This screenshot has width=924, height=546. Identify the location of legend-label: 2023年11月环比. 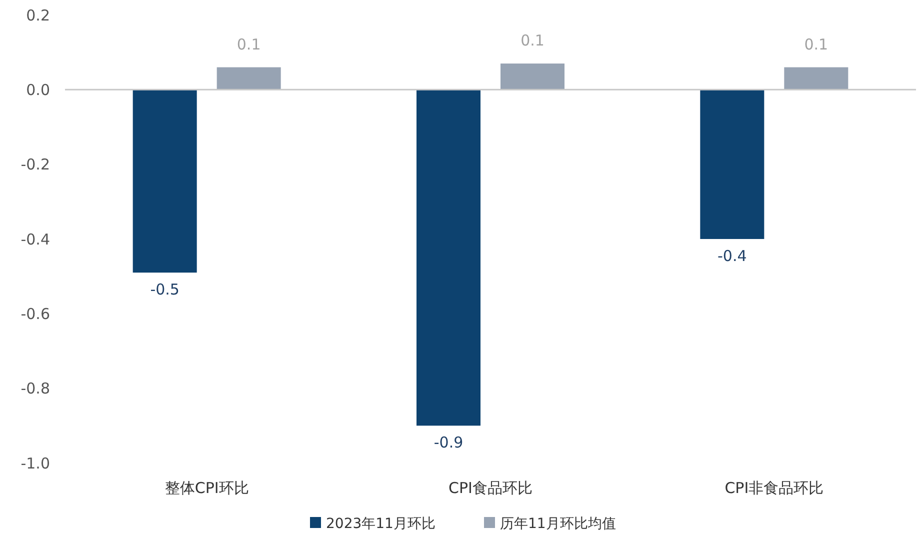
(381, 524).